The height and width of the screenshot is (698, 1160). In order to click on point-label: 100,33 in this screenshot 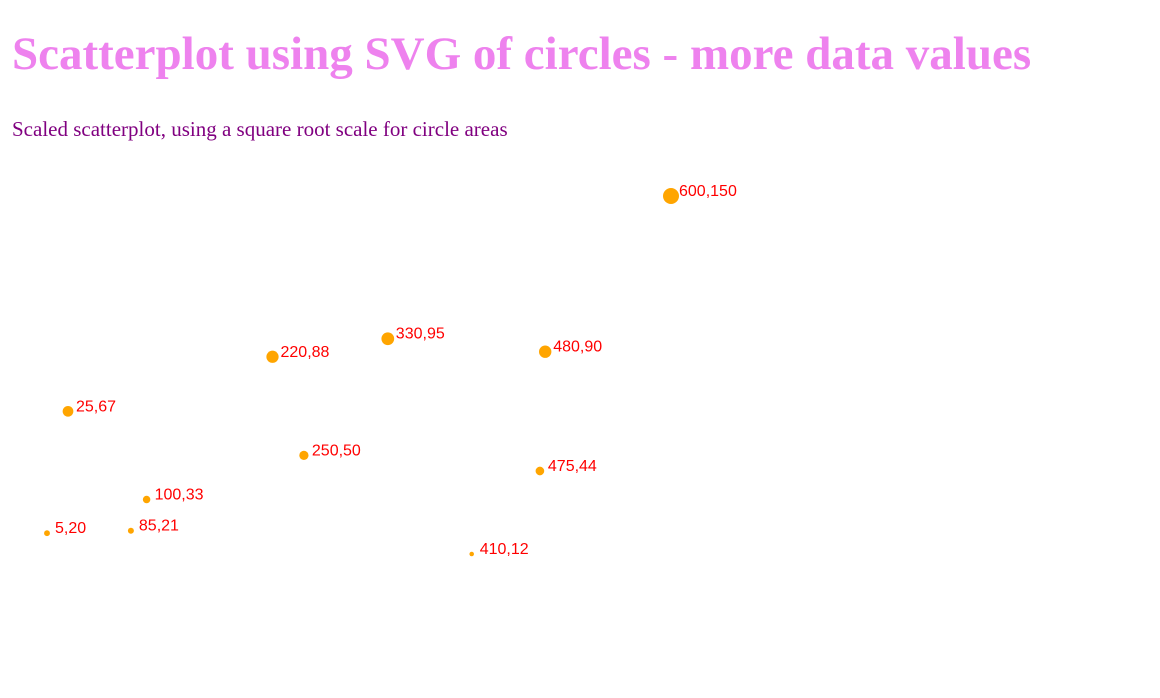, I will do `click(179, 495)`.